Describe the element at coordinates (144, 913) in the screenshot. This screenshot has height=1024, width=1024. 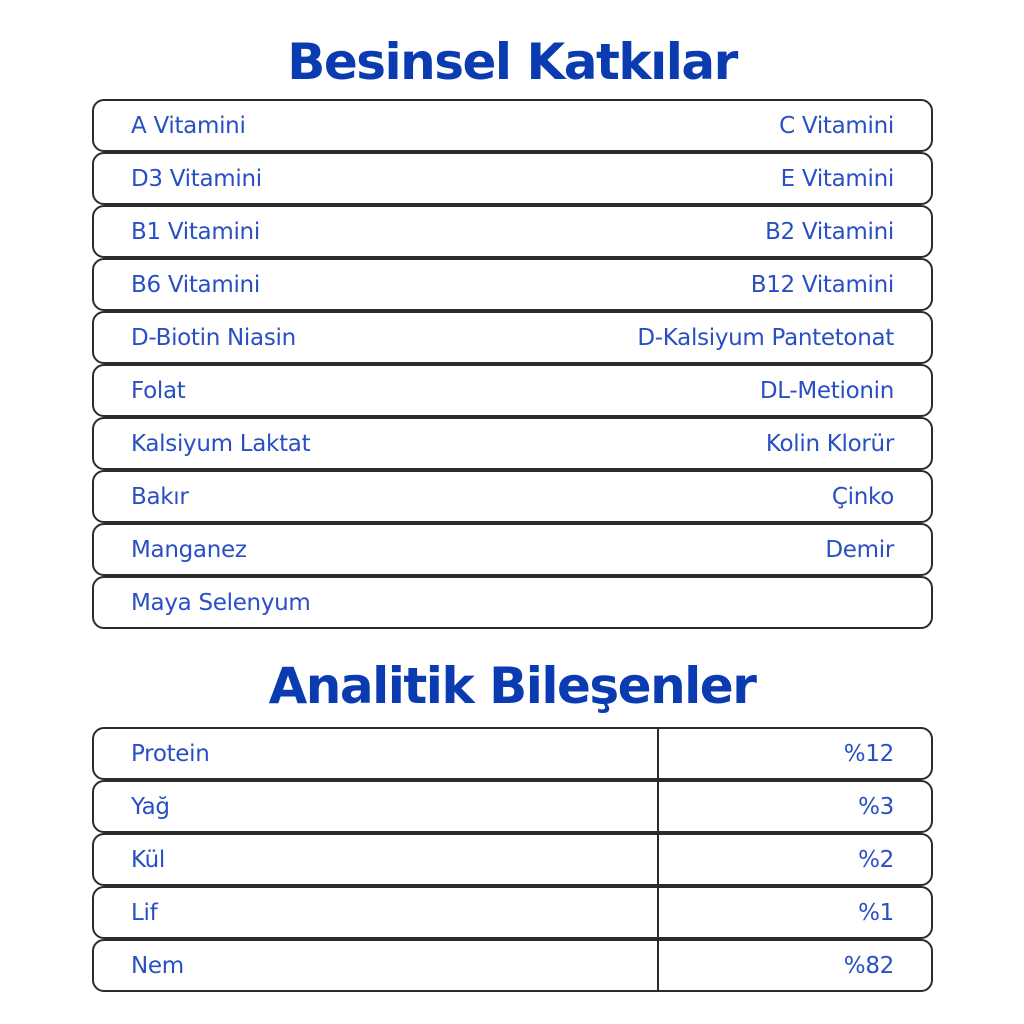
I see `analytic-name: Lif` at that location.